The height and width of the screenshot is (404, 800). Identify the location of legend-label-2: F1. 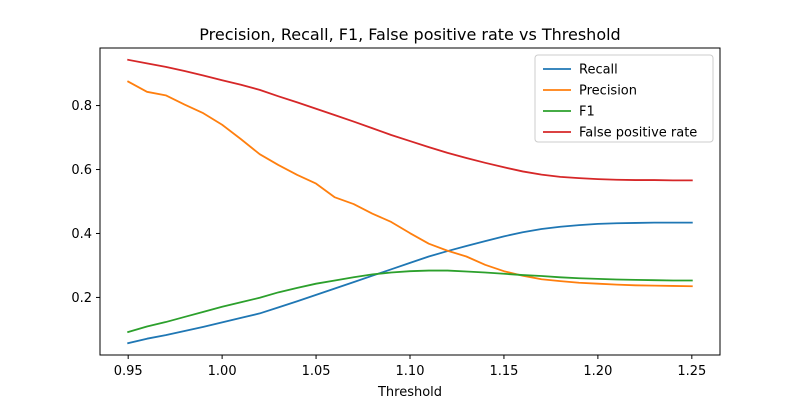
(587, 112).